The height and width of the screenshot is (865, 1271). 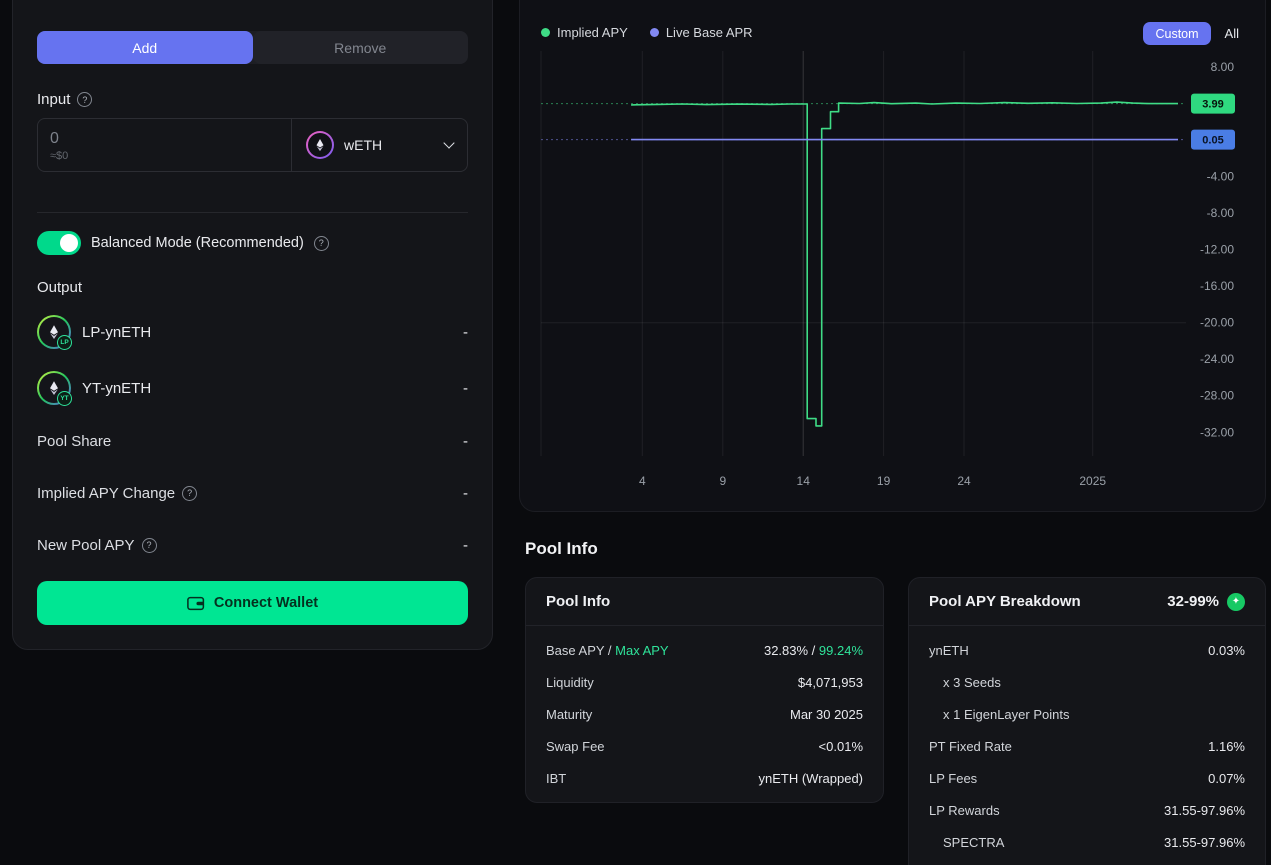 I want to click on pool-share-label: Pool Share, so click(x=74, y=441).